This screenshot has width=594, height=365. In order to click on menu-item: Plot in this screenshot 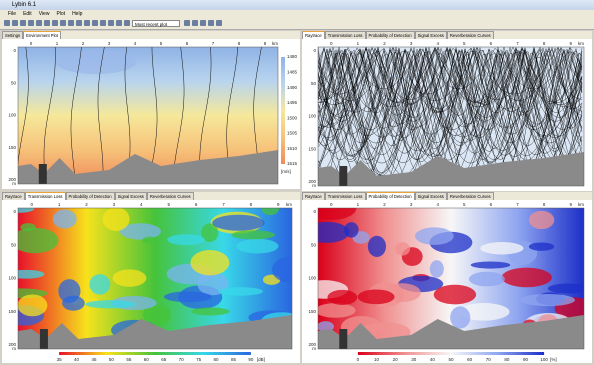, I will do `click(61, 14)`.